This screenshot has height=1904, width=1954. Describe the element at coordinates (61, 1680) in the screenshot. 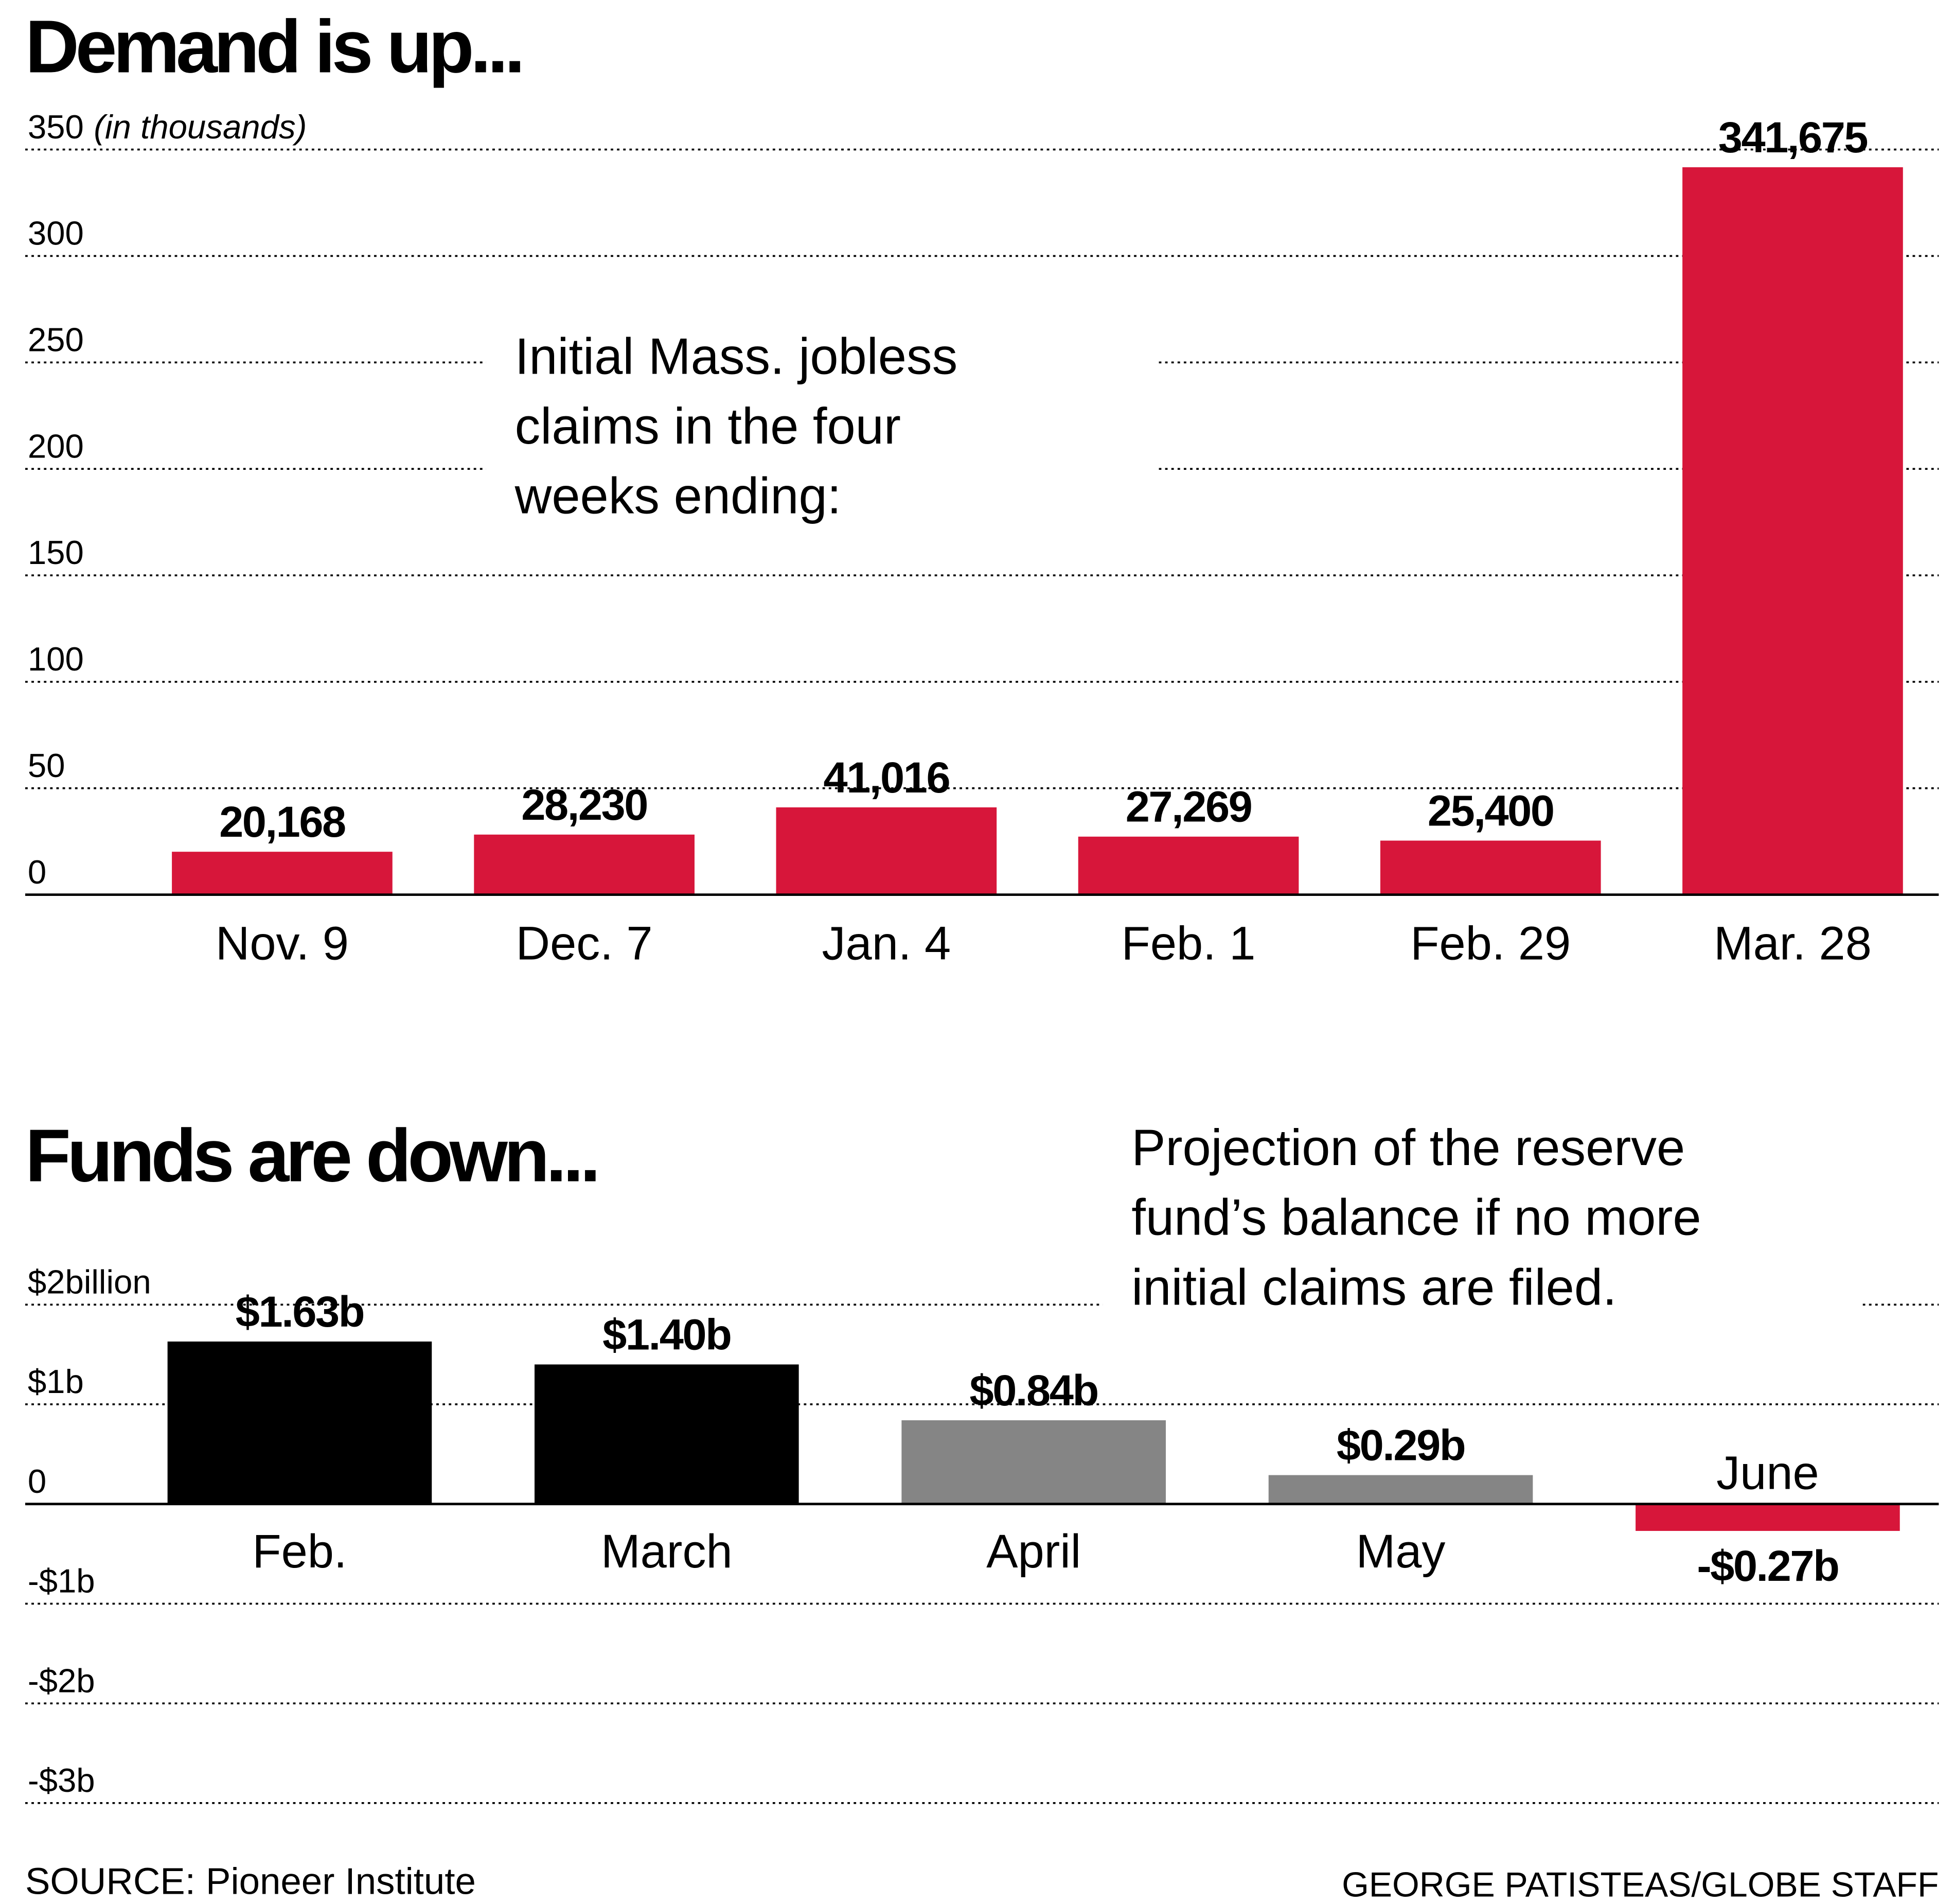

I see `y-tick-label: -$2b` at that location.